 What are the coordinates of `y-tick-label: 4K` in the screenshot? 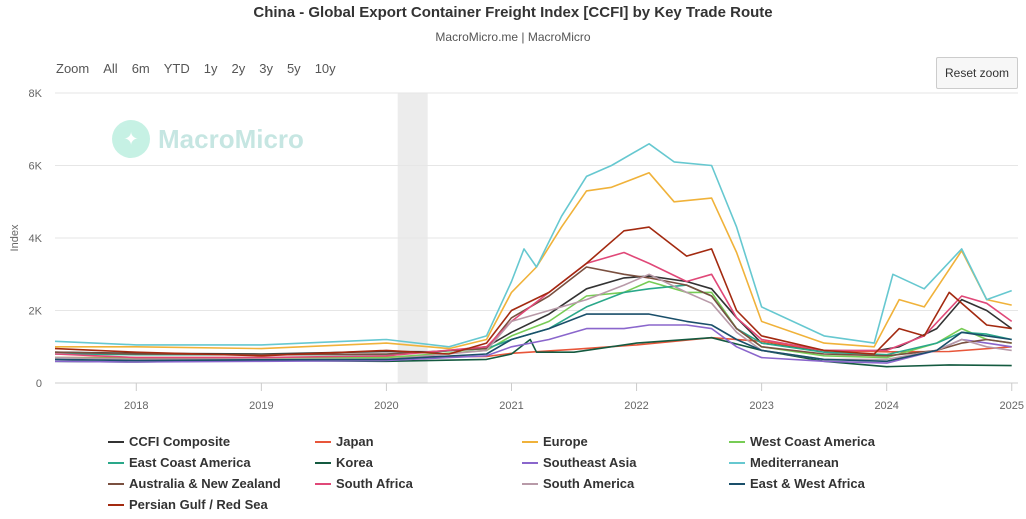 It's located at (36, 239).